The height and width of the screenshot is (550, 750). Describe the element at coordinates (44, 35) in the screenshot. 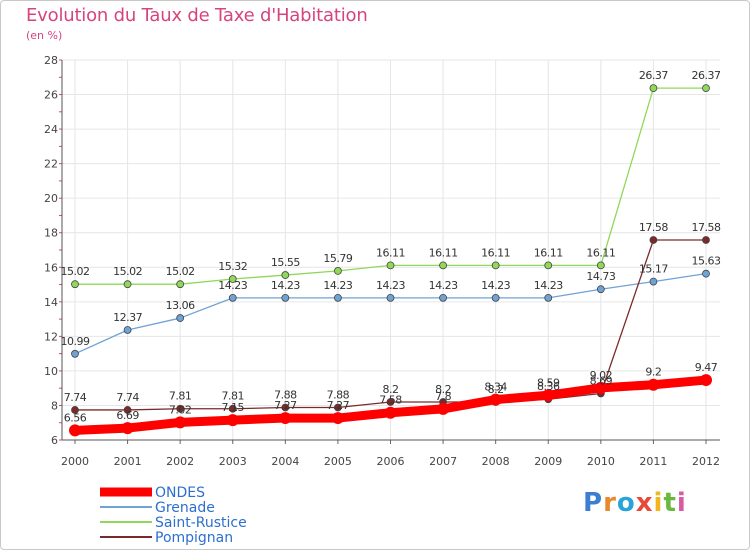

I see `chart-subtitle: (en %)` at that location.